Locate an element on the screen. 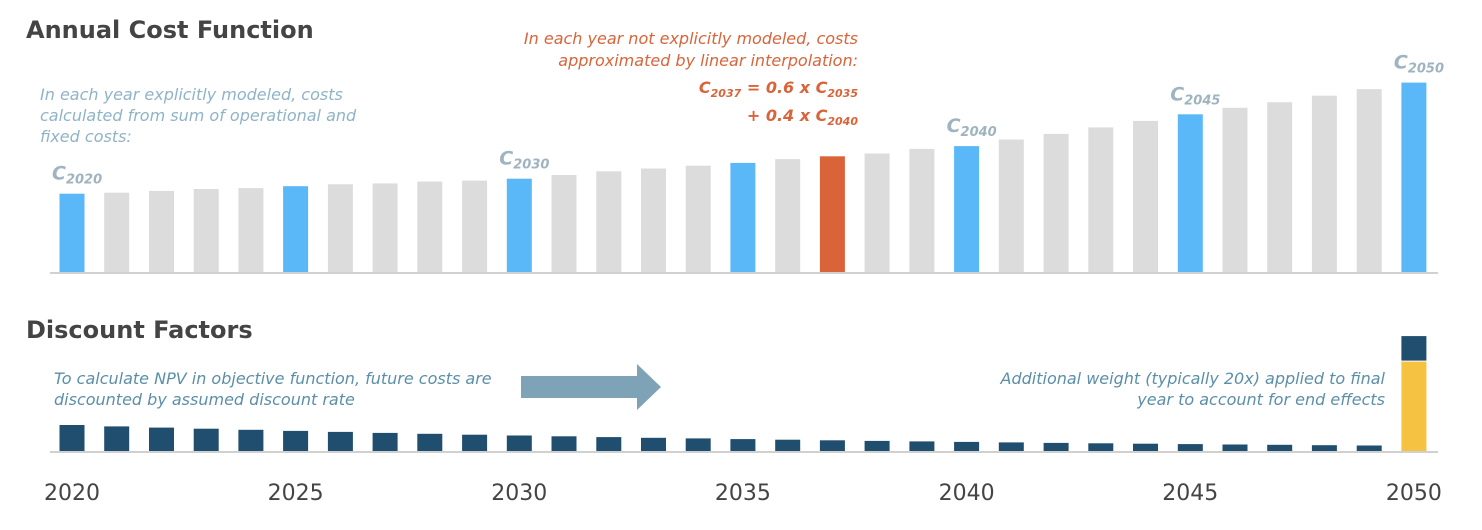 Image resolution: width=1482 pixels, height=530 pixels. cost-bar-2025 is located at coordinates (296, 229).